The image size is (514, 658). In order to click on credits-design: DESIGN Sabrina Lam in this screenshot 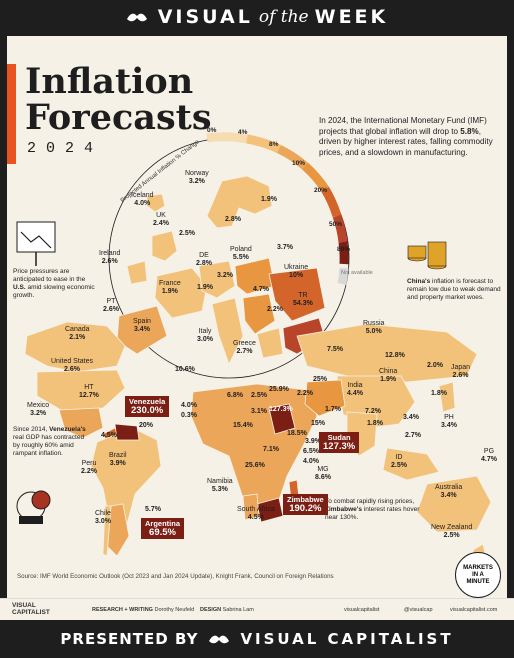, I will do `click(227, 610)`.